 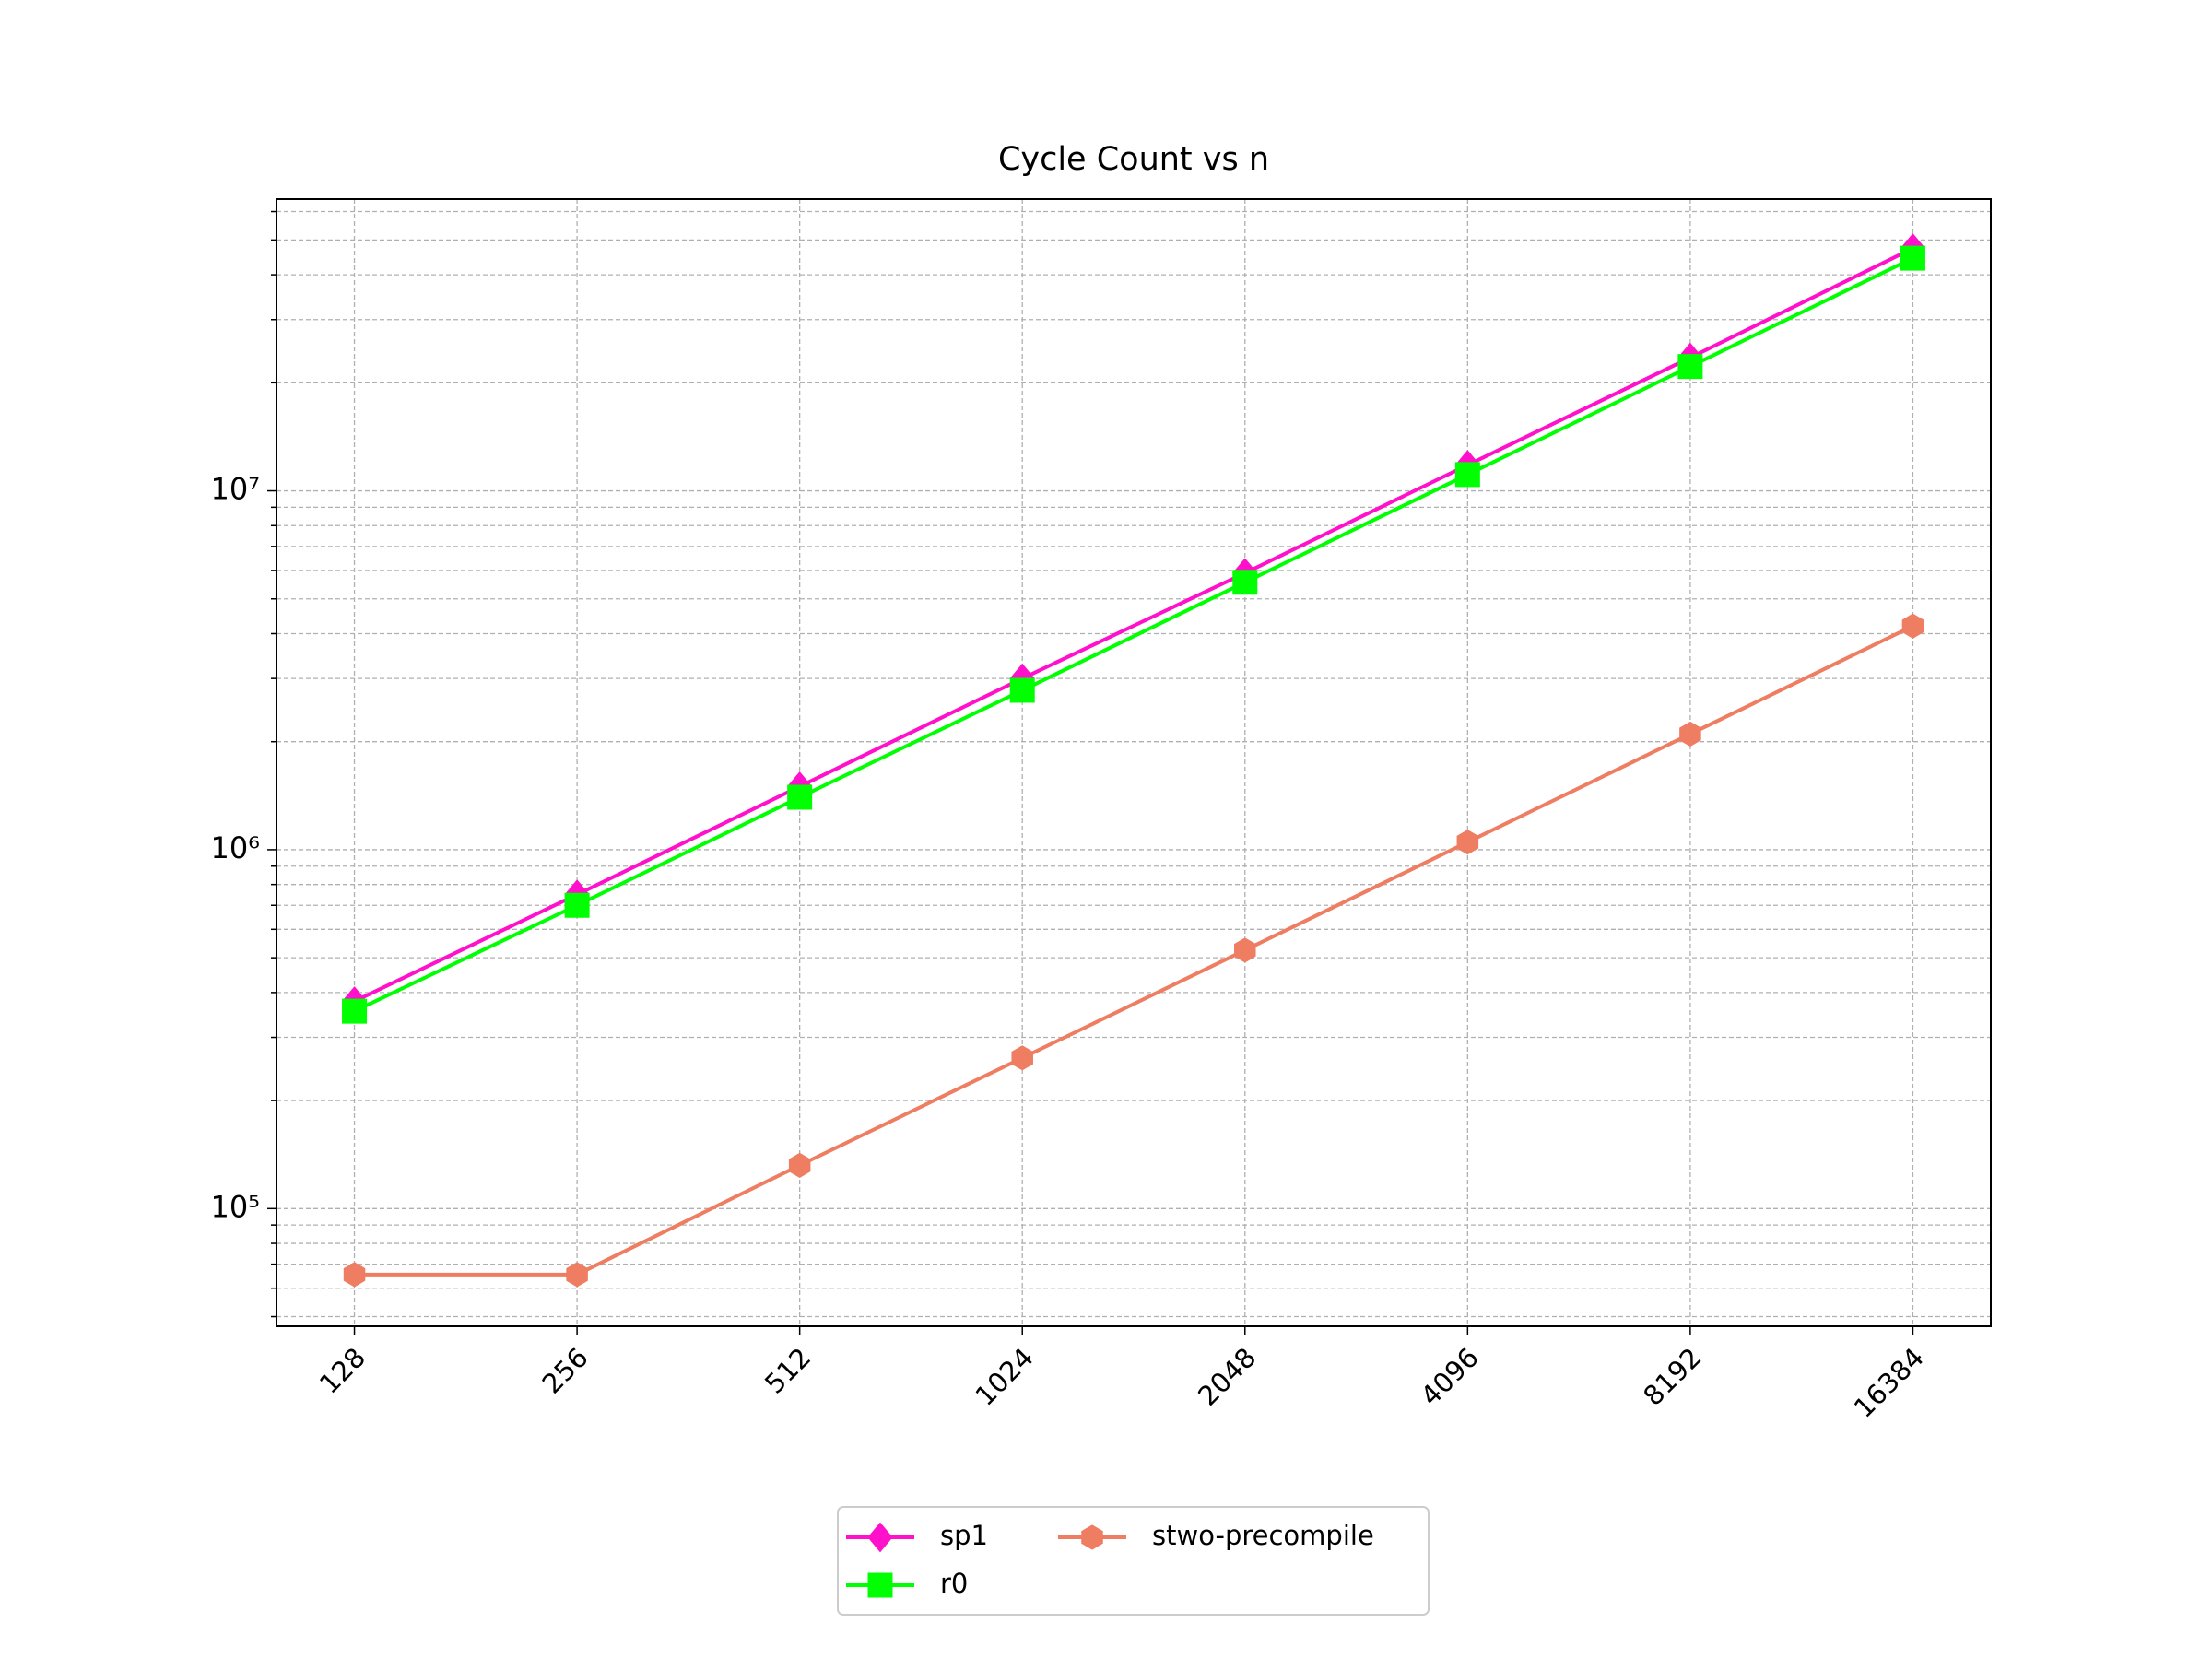 I want to click on y-tick-label: 10⁵, so click(x=235, y=1206).